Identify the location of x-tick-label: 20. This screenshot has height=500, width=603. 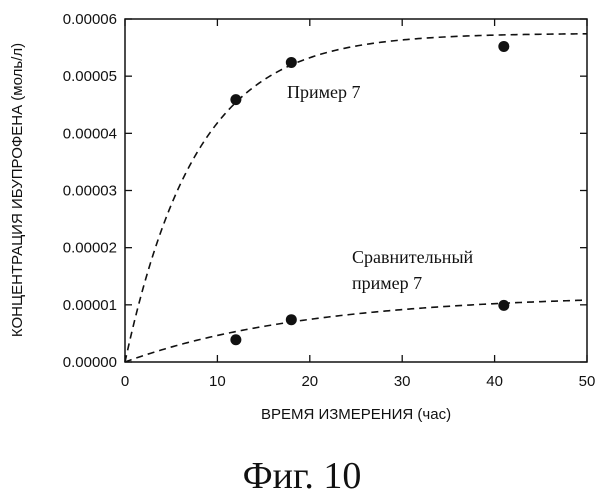
(309, 381).